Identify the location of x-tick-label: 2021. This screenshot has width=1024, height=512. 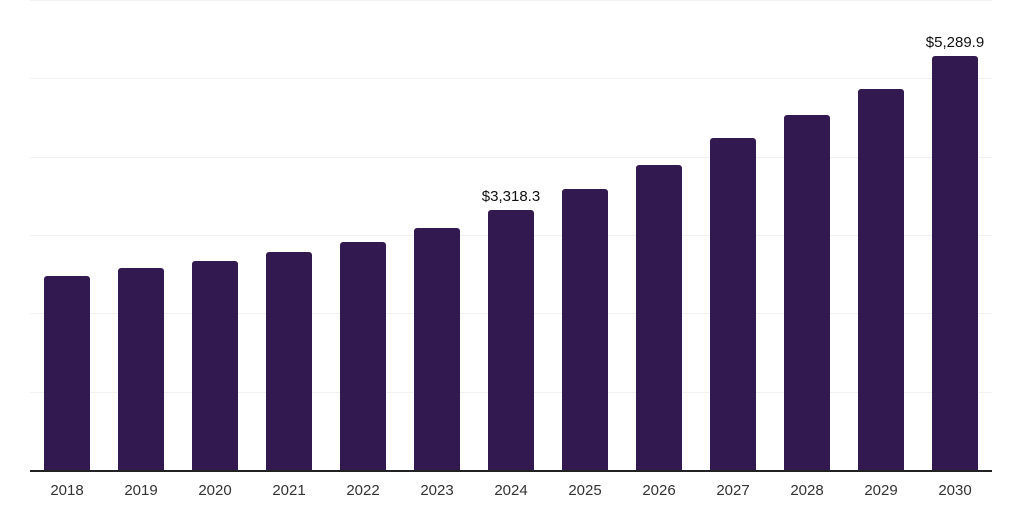
(289, 490).